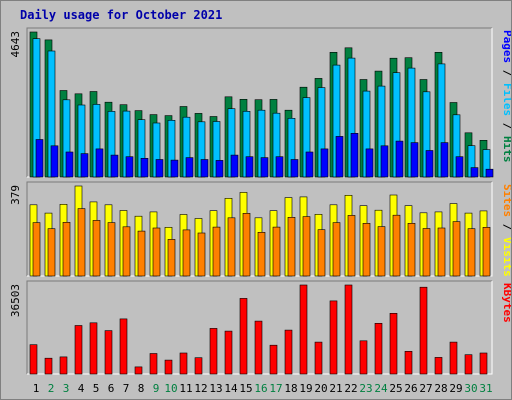 Image resolution: width=512 pixels, height=400 pixels. Describe the element at coordinates (470, 388) in the screenshot. I see `x-tick-day-30: 30` at that location.